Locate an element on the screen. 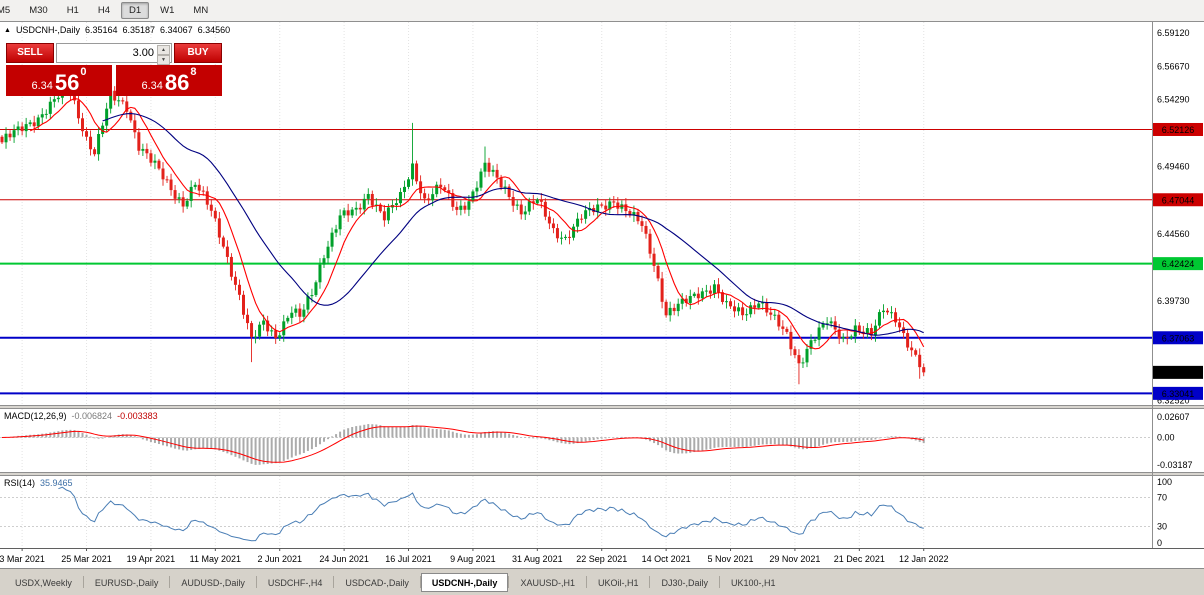 This screenshot has height=595, width=1204. chart-tab-UKOil-H1: UKOil-,H1 is located at coordinates (618, 583).